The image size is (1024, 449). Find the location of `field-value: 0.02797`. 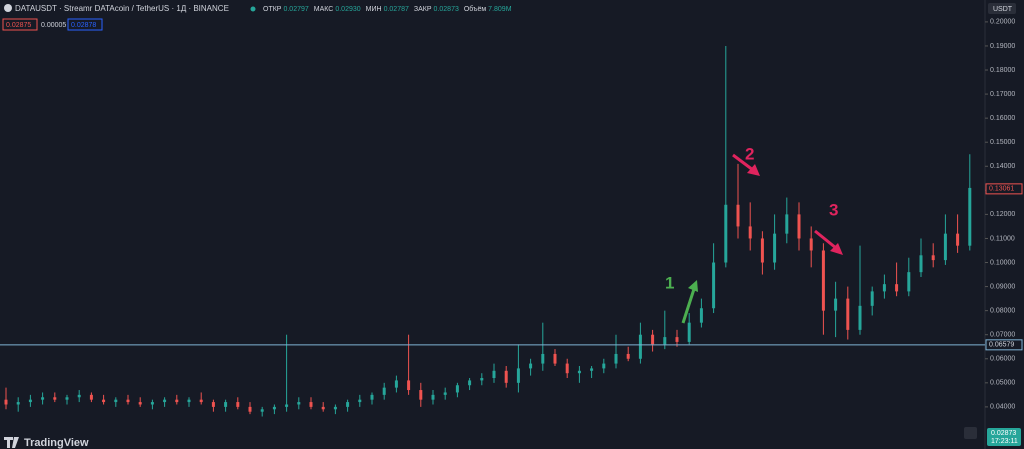

field-value: 0.02797 is located at coordinates (295, 9).